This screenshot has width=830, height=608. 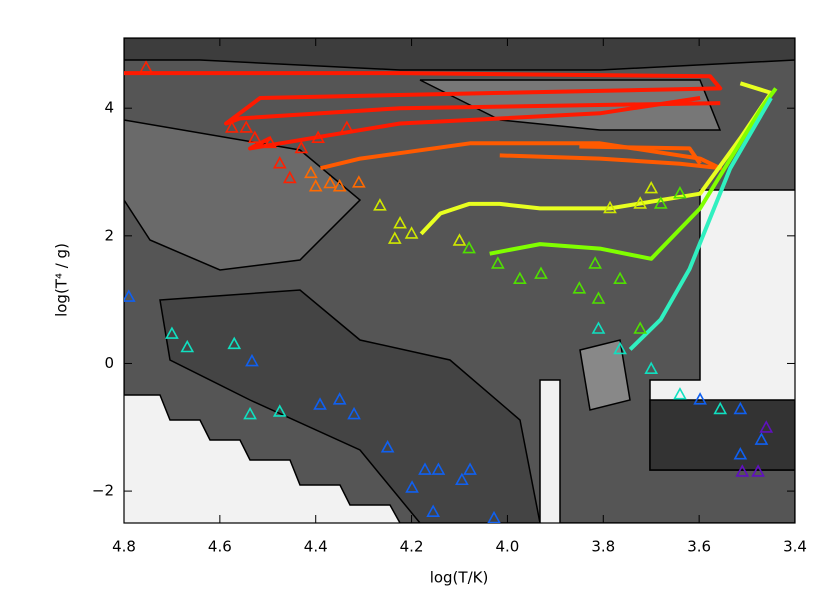 What do you see at coordinates (109, 108) in the screenshot?
I see `y-tick-label: 4` at bounding box center [109, 108].